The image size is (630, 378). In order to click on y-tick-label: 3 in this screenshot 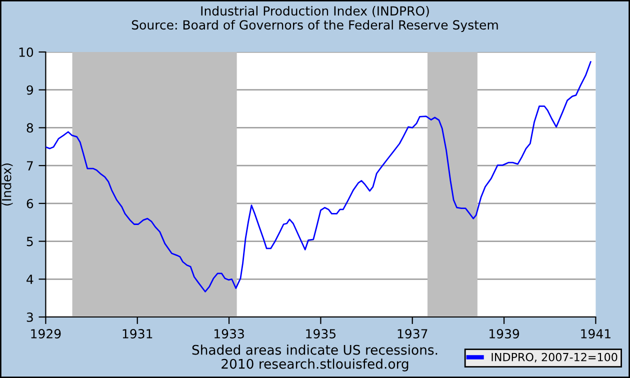, I will do `click(29, 317)`.